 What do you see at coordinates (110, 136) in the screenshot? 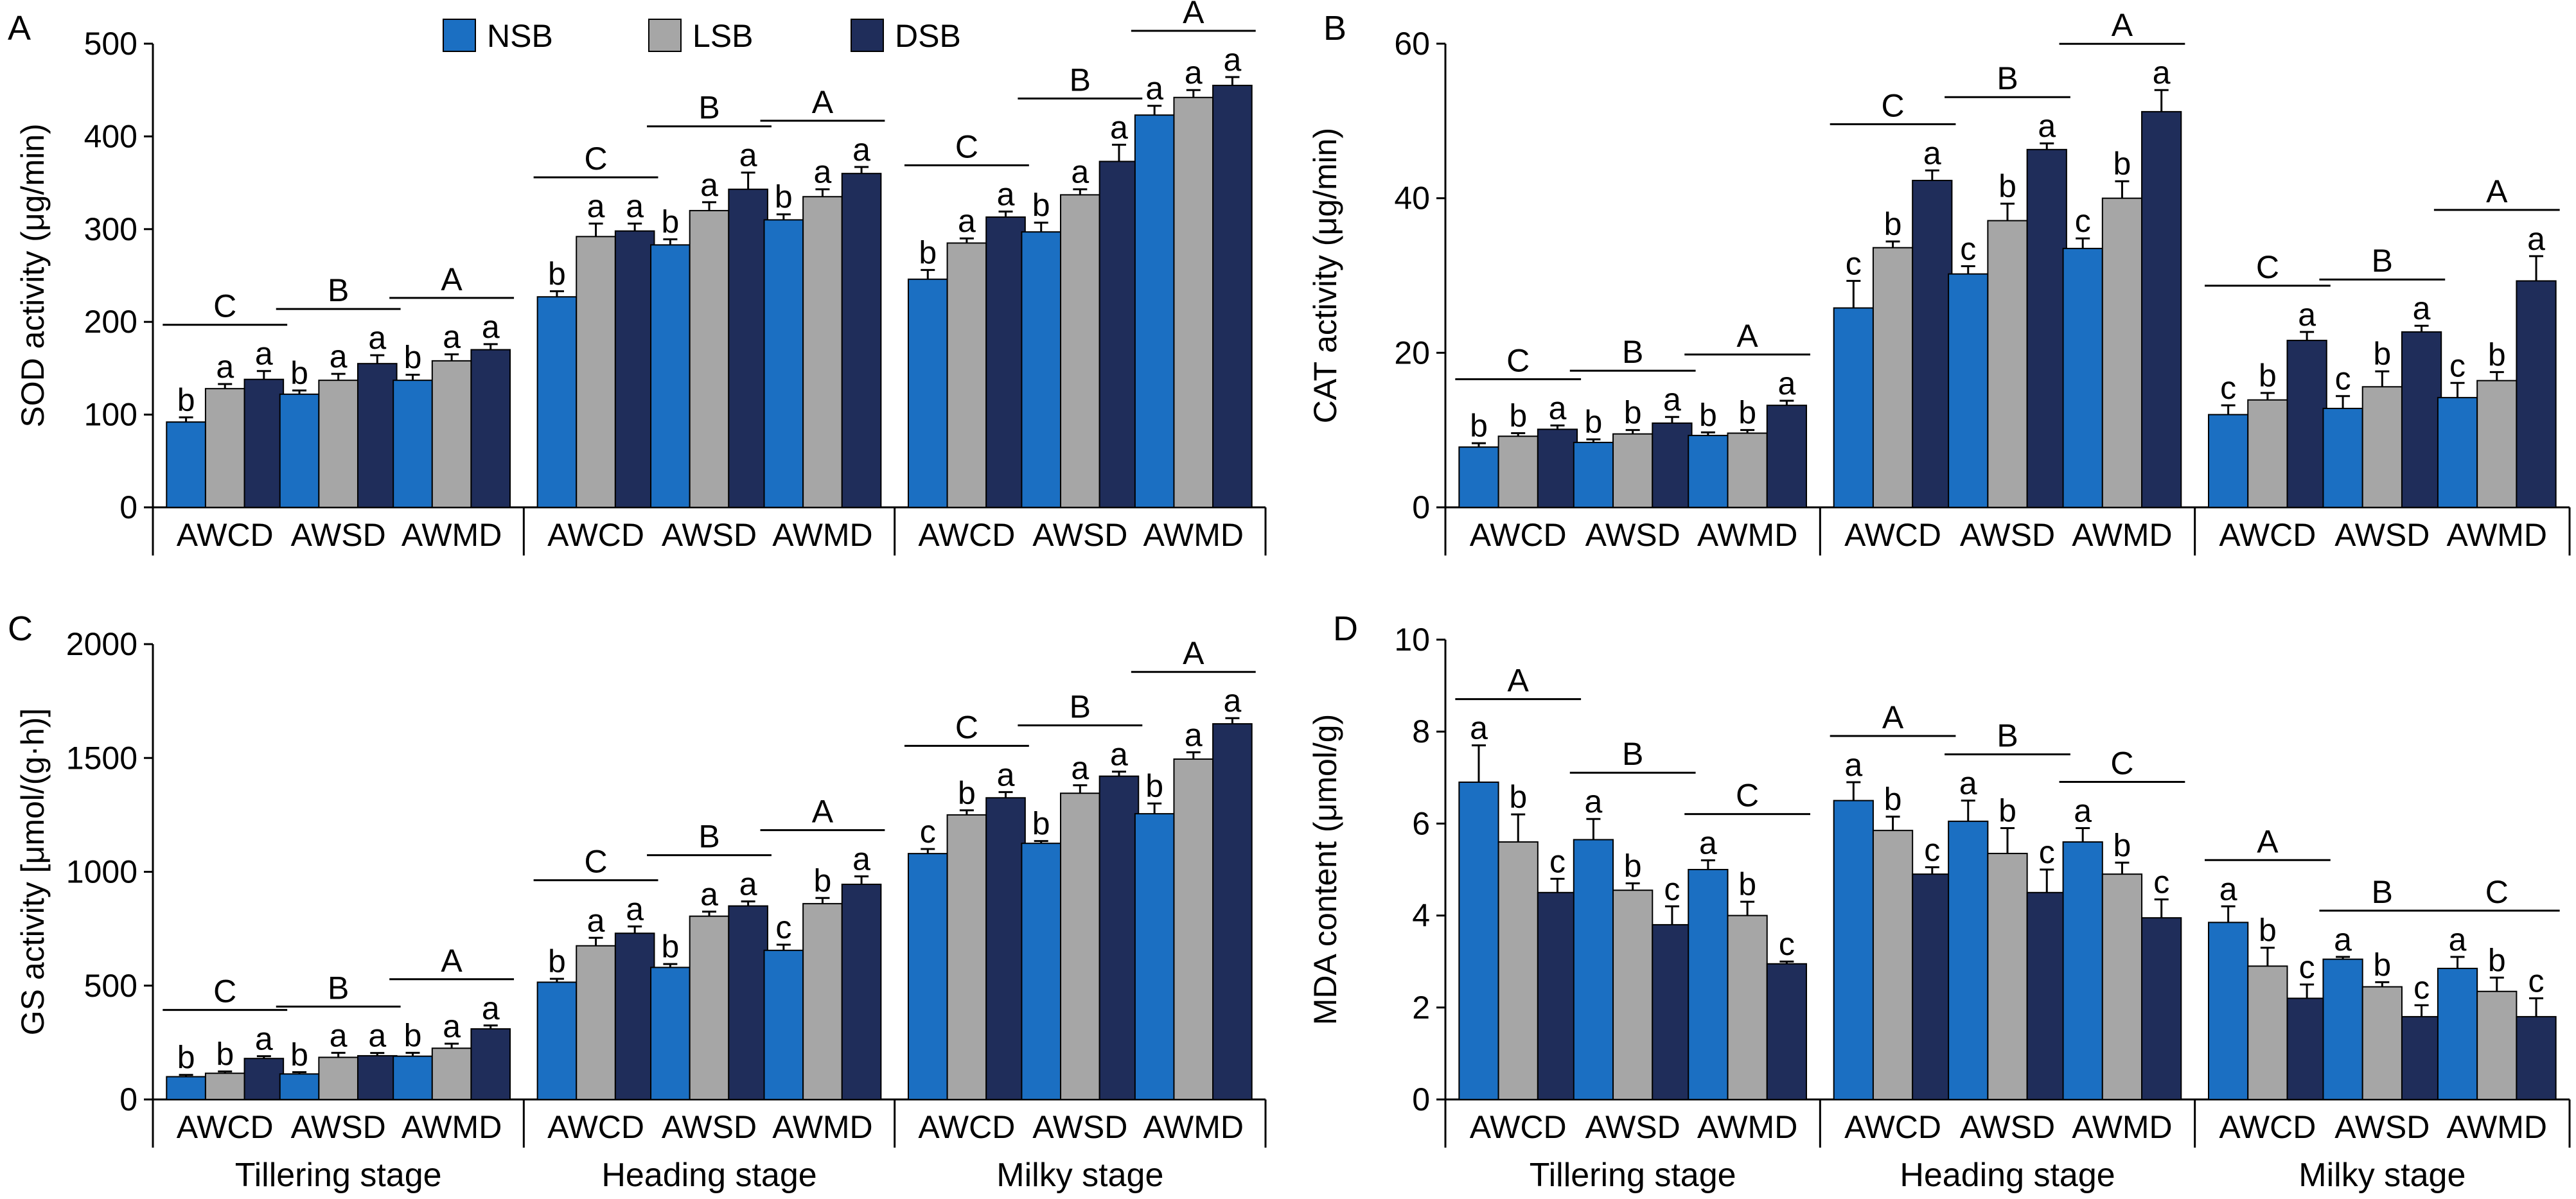
I see `y-tick-label: 400` at bounding box center [110, 136].